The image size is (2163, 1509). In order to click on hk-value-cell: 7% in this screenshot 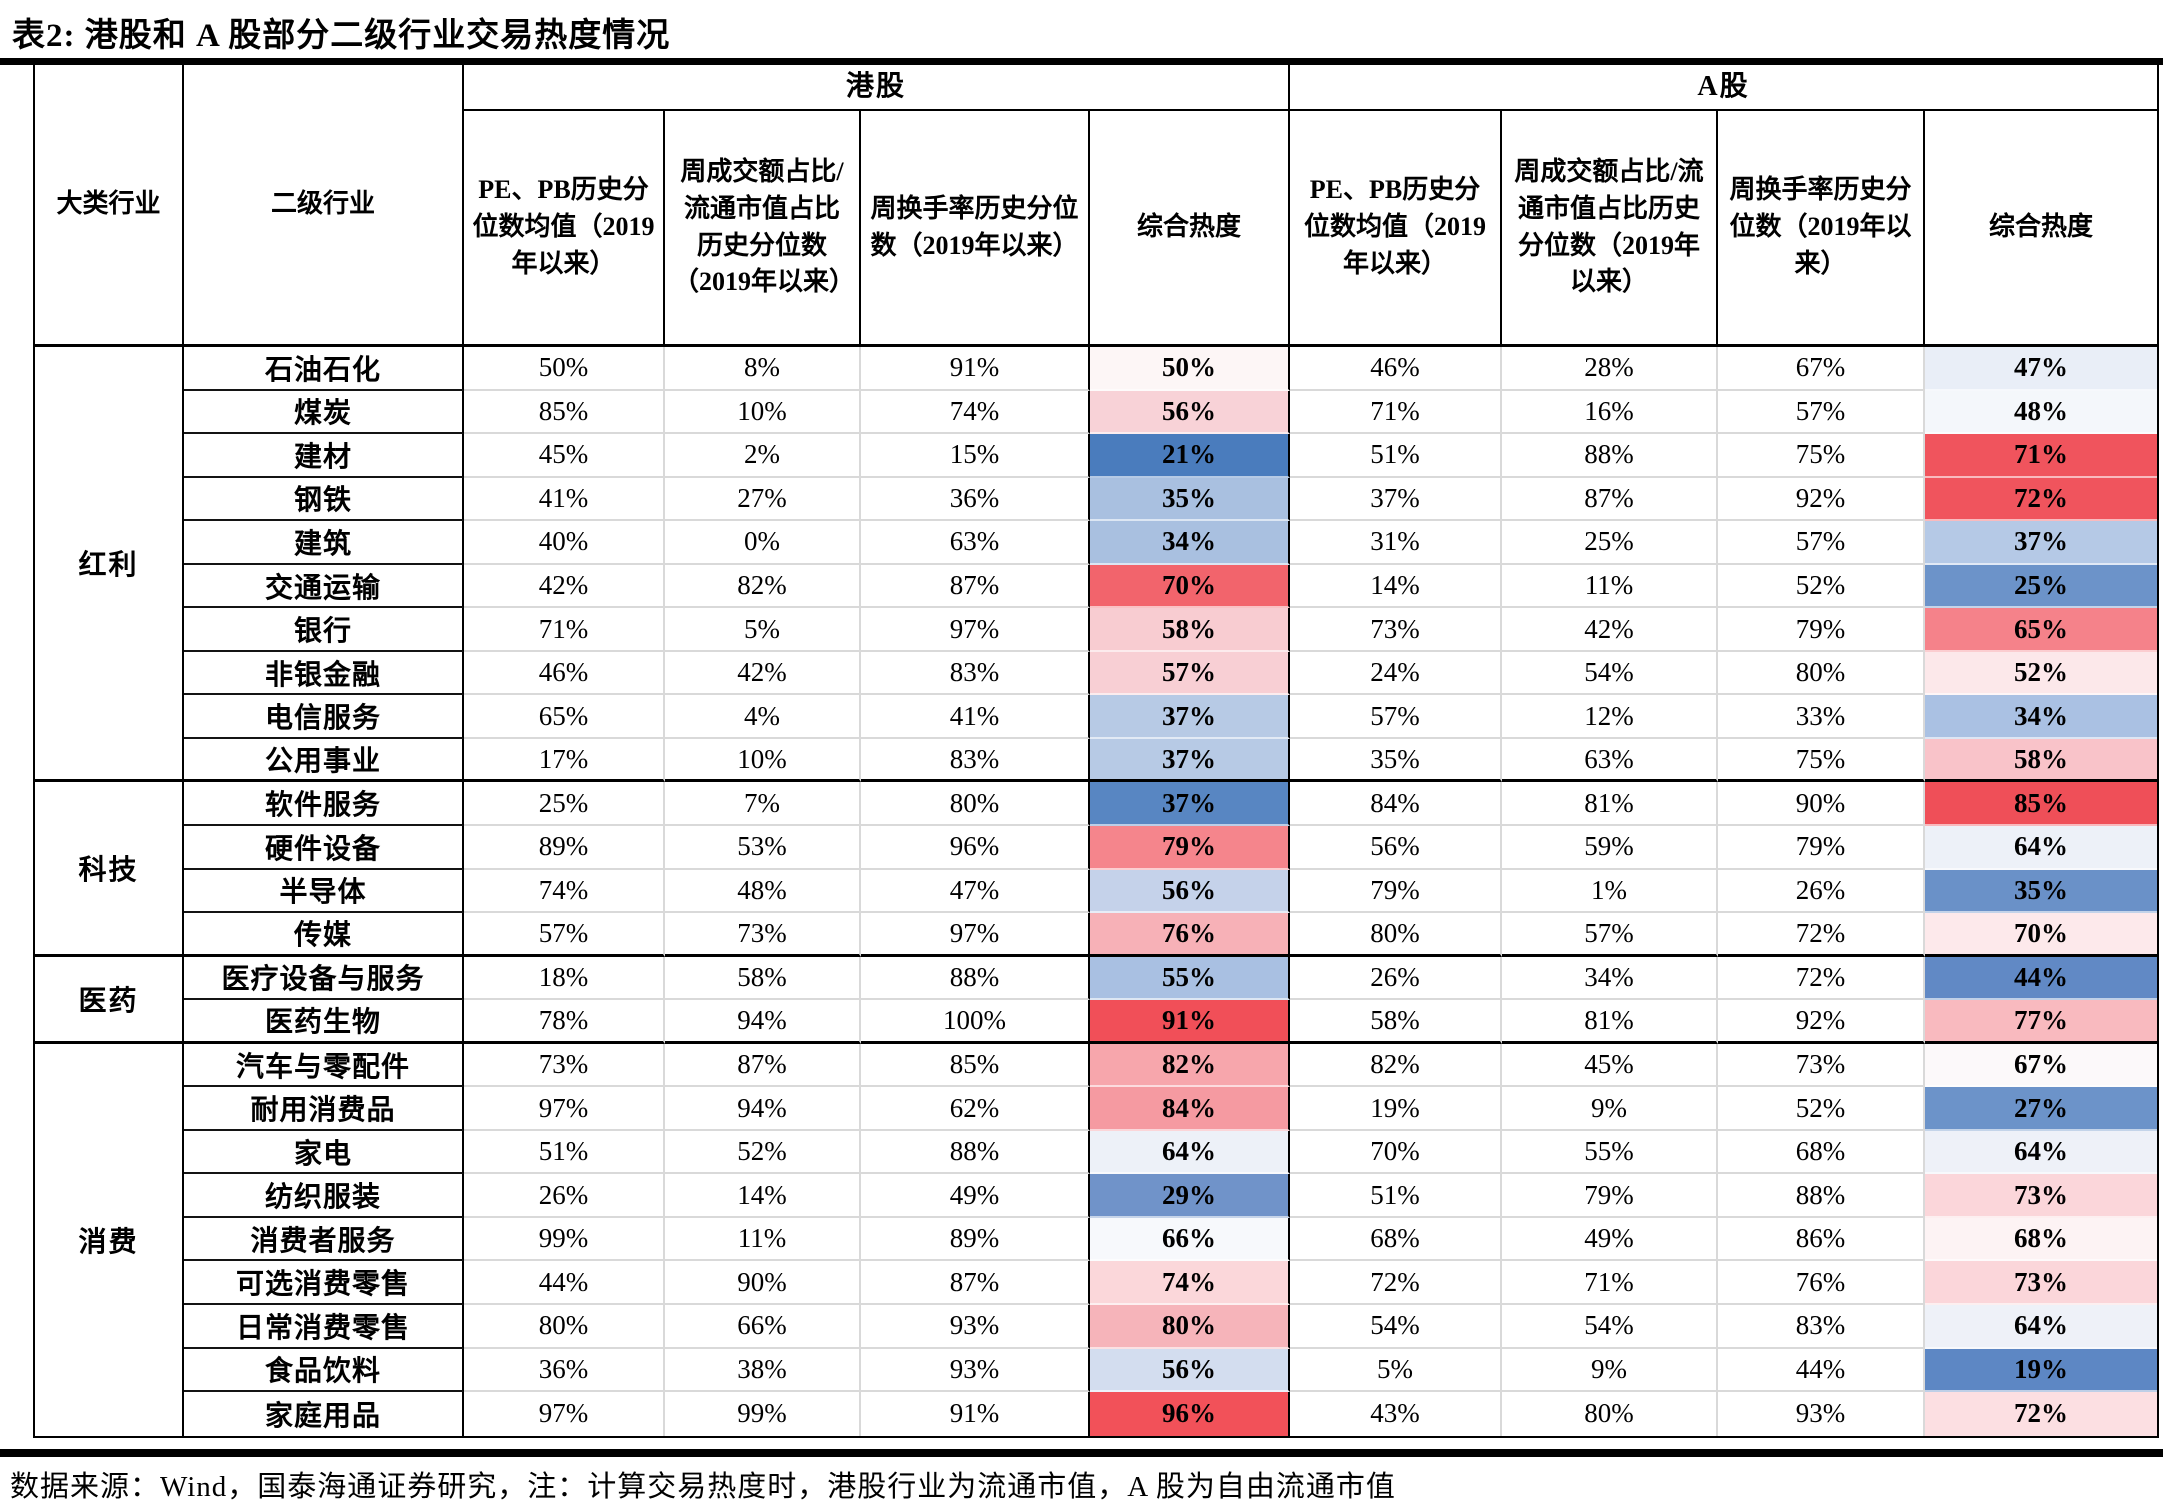, I will do `click(763, 804)`.